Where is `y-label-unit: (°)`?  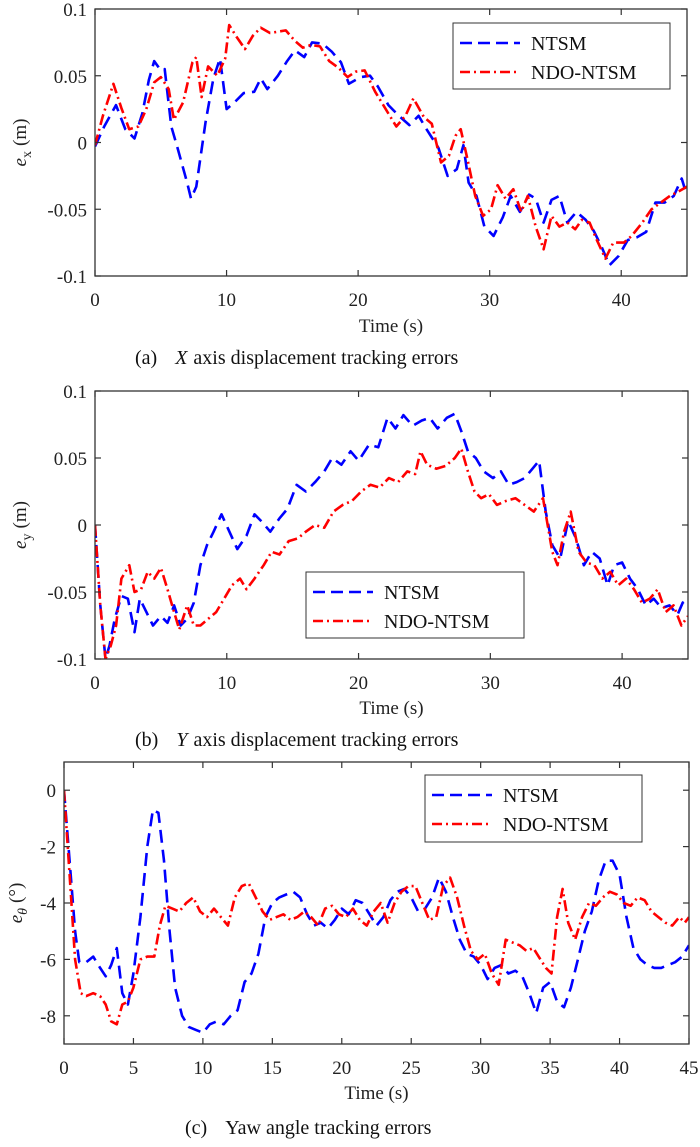
y-label-unit: (°) is located at coordinates (16, 893).